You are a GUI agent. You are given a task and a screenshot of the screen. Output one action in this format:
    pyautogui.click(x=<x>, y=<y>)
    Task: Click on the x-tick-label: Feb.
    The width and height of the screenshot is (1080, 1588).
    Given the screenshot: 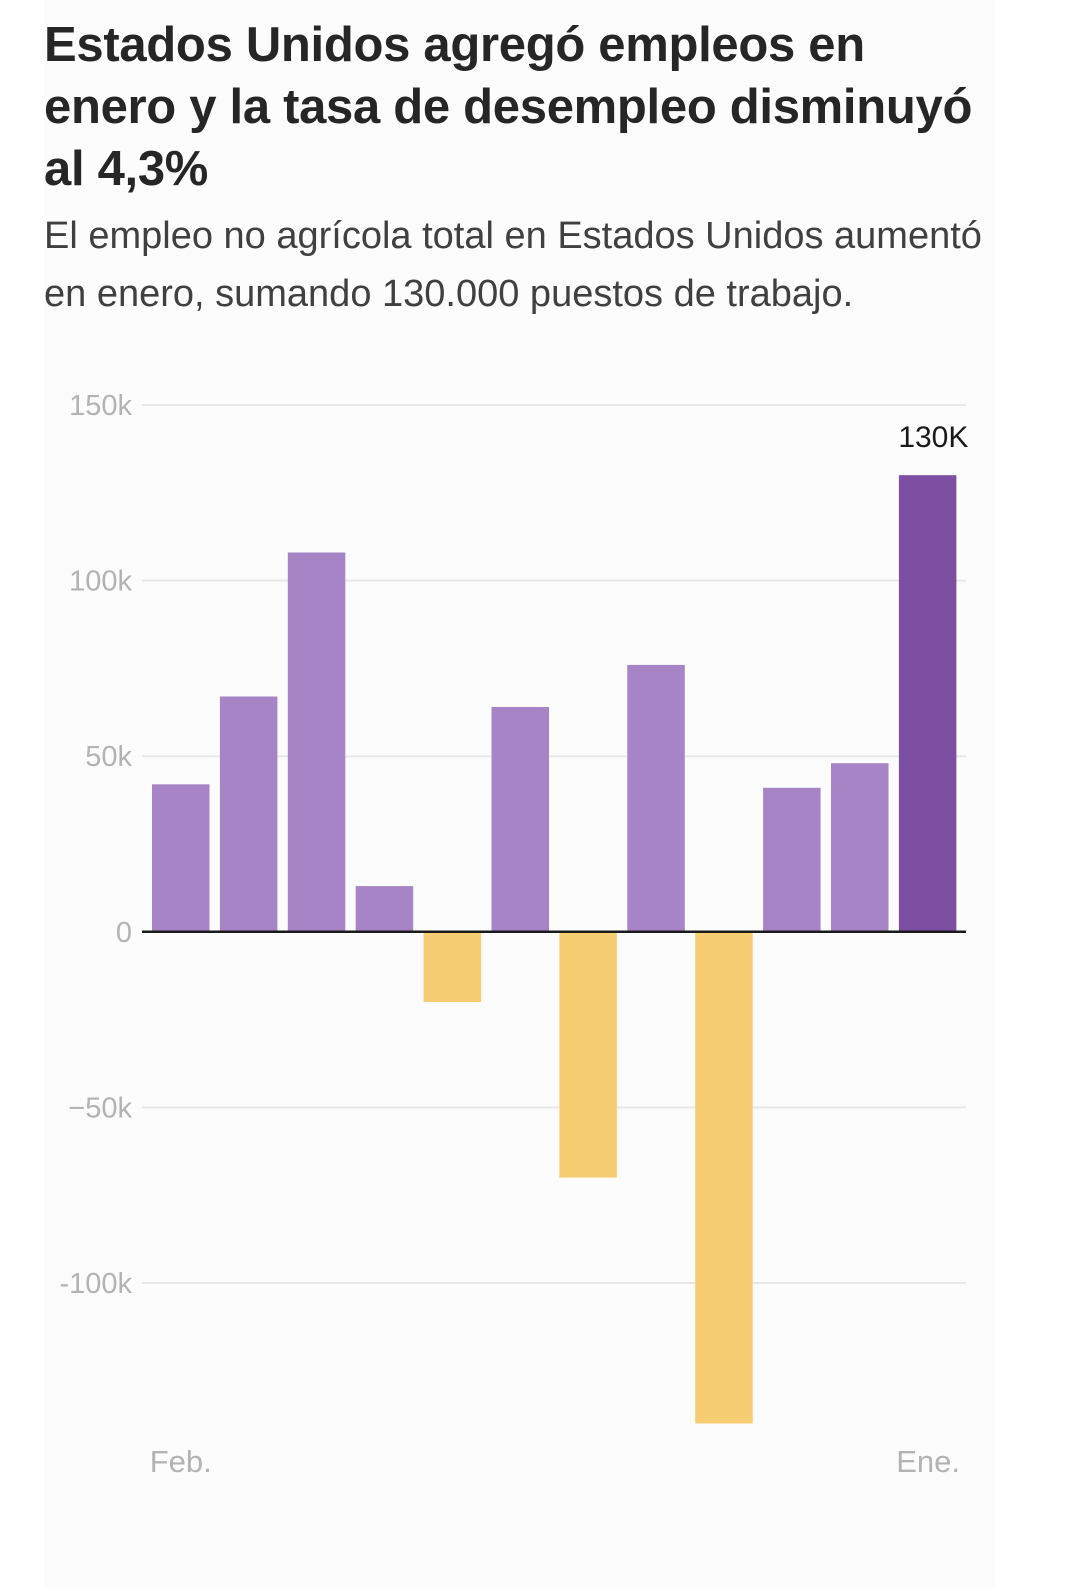 What is the action you would take?
    pyautogui.click(x=181, y=1461)
    